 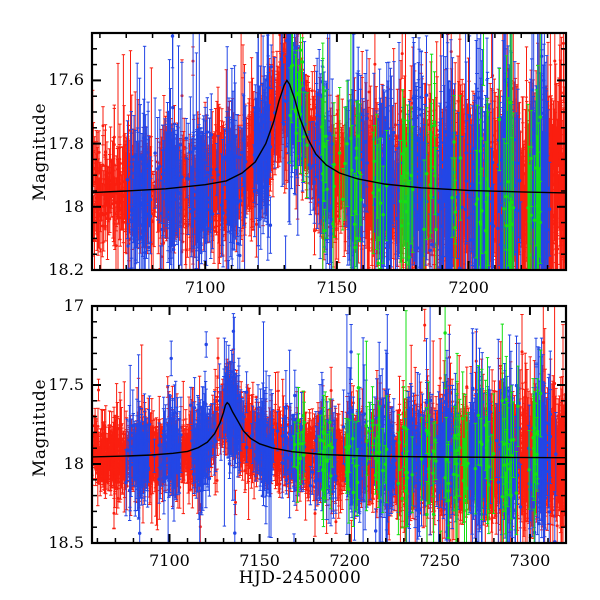 What do you see at coordinates (55, 463) in the screenshot?
I see `bottom-ytick-label: 18` at bounding box center [55, 463].